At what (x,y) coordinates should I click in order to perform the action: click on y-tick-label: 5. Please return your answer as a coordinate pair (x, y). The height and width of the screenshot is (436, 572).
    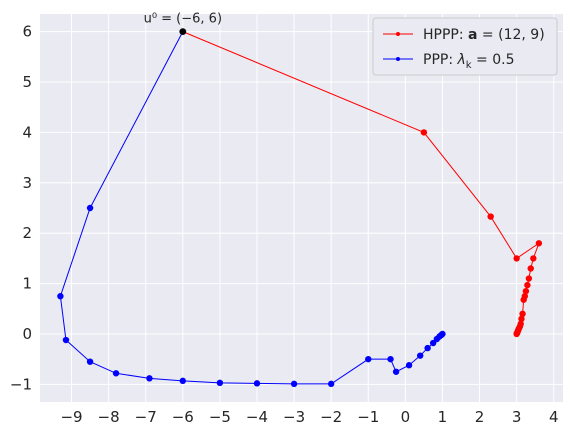
    Looking at the image, I should click on (27, 82).